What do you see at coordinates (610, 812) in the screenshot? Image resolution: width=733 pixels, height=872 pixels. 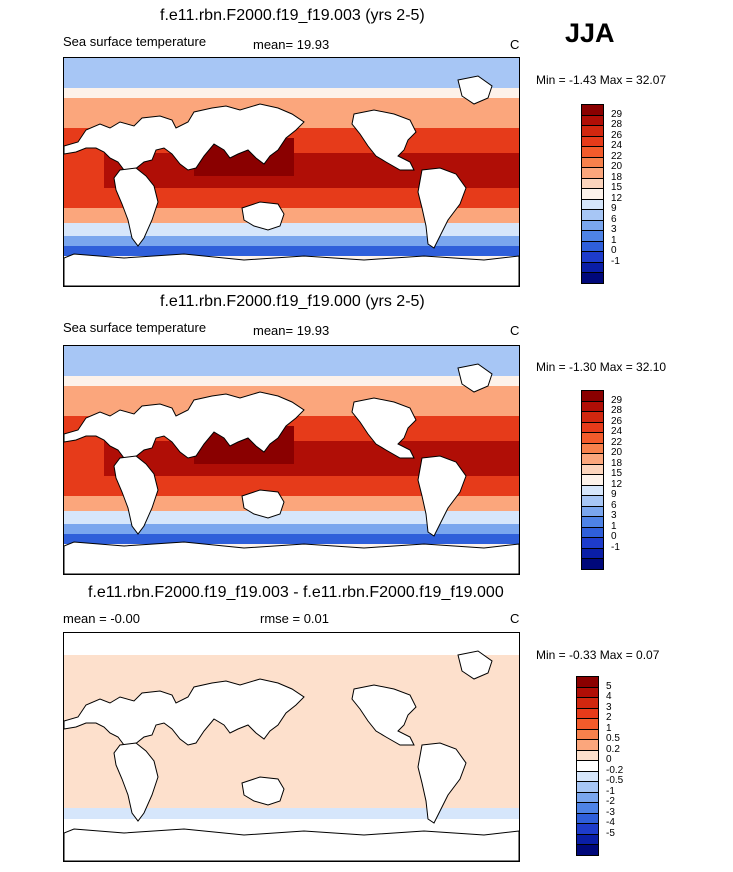 I see `colorbar-tick-label: -3` at bounding box center [610, 812].